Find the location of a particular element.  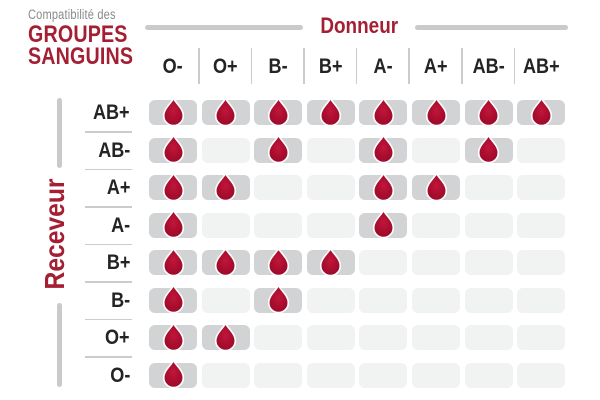

compatibility-cell-B--from-O- is located at coordinates (173, 299).